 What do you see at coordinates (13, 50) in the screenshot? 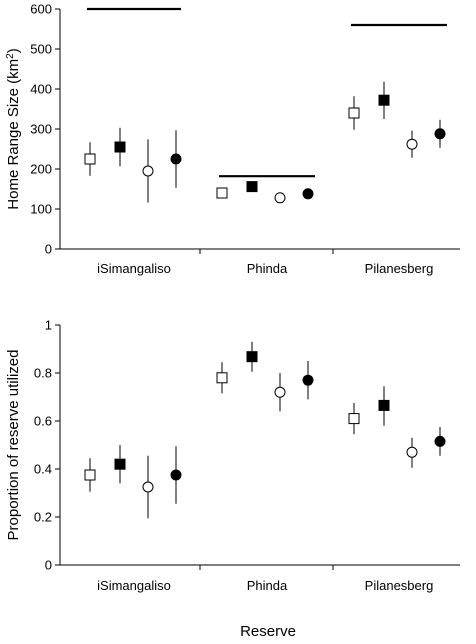
I see `y-axis-label-close: )` at bounding box center [13, 50].